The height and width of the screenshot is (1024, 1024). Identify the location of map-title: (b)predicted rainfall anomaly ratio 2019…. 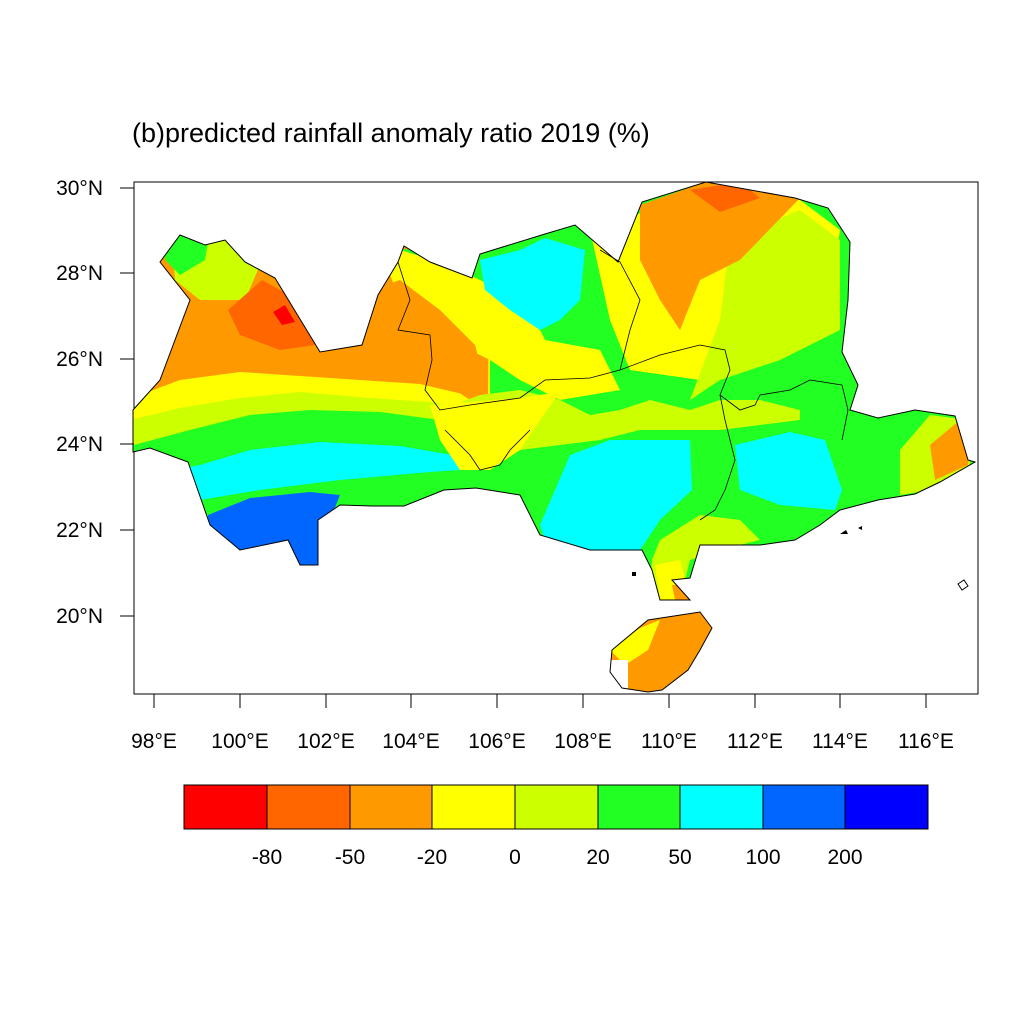
(391, 133).